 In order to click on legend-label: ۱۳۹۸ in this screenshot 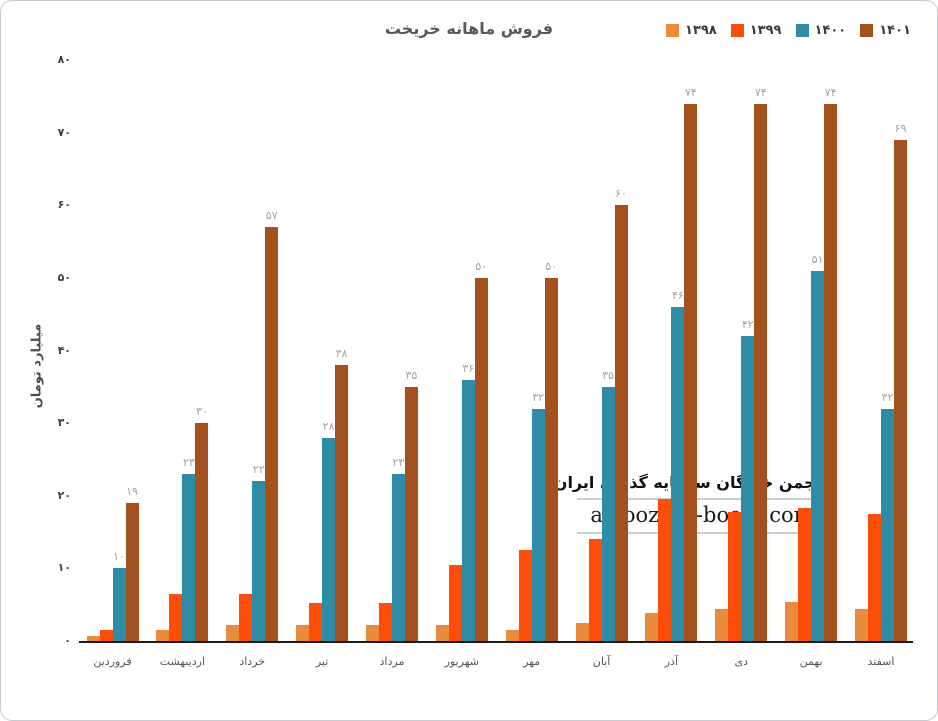, I will do `click(701, 30)`.